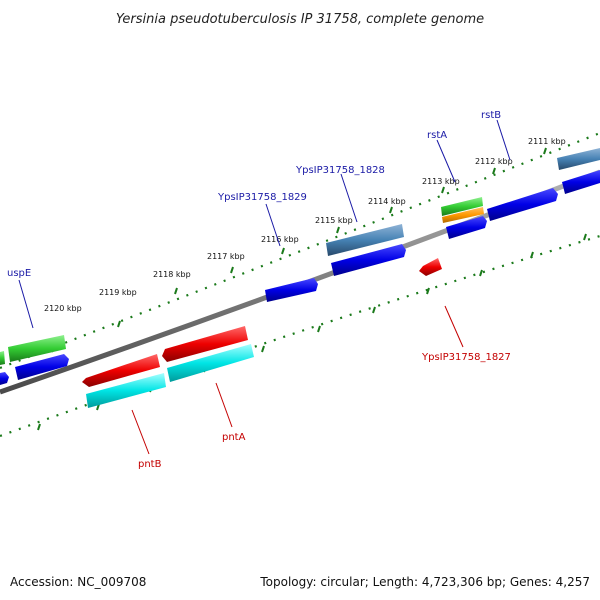 The height and width of the screenshot is (600, 600). Describe the element at coordinates (140, 432) in the screenshot. I see `leader-pntb` at that location.